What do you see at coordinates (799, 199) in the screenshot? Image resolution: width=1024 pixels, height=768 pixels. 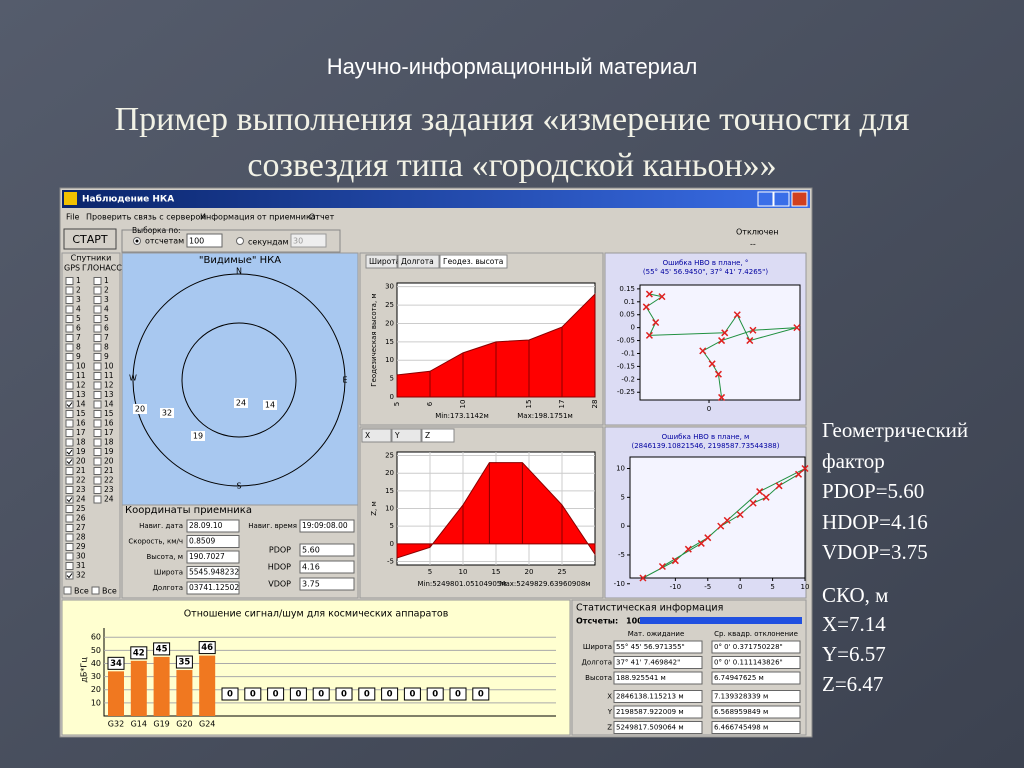 I see `close-button` at bounding box center [799, 199].